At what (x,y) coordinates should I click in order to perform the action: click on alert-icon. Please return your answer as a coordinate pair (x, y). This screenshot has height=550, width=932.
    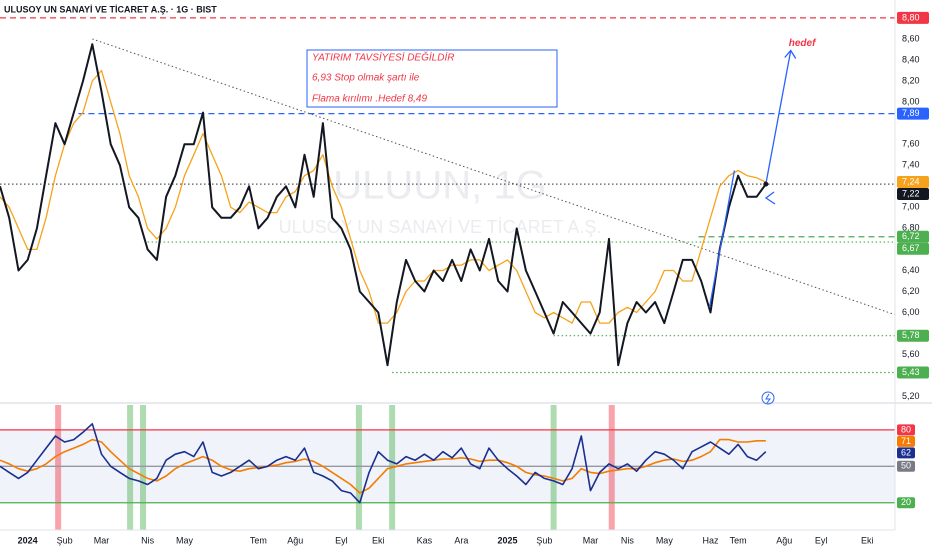
    Looking at the image, I should click on (768, 398).